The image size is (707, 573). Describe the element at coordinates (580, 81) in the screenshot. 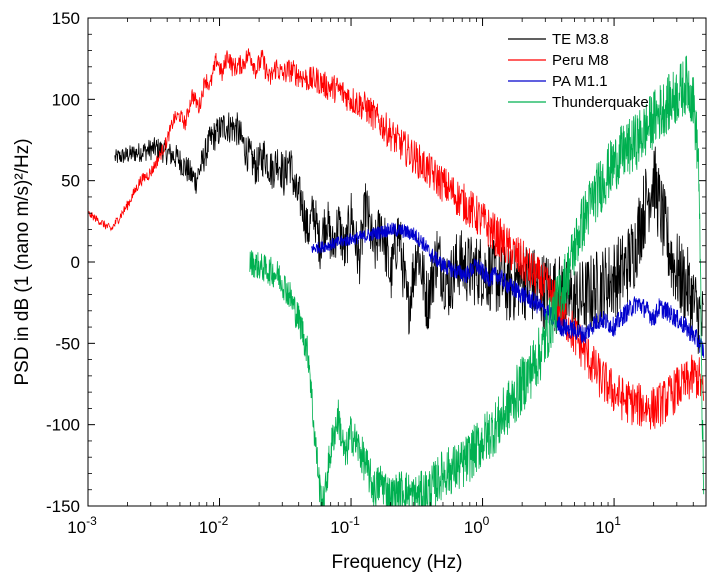

I see `legend-label: PA M1.1` at that location.